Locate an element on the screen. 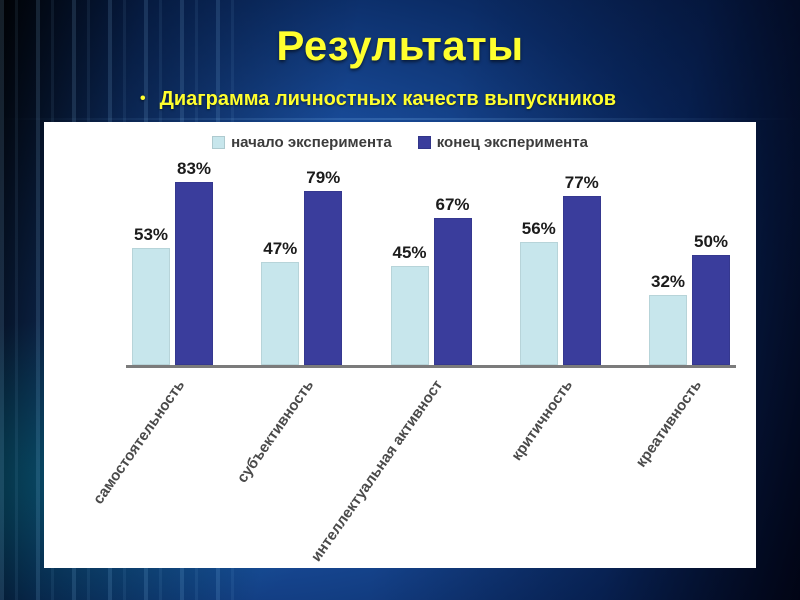 Image resolution: width=800 pixels, height=600 pixels. bar-with-label: 50% is located at coordinates (711, 298).